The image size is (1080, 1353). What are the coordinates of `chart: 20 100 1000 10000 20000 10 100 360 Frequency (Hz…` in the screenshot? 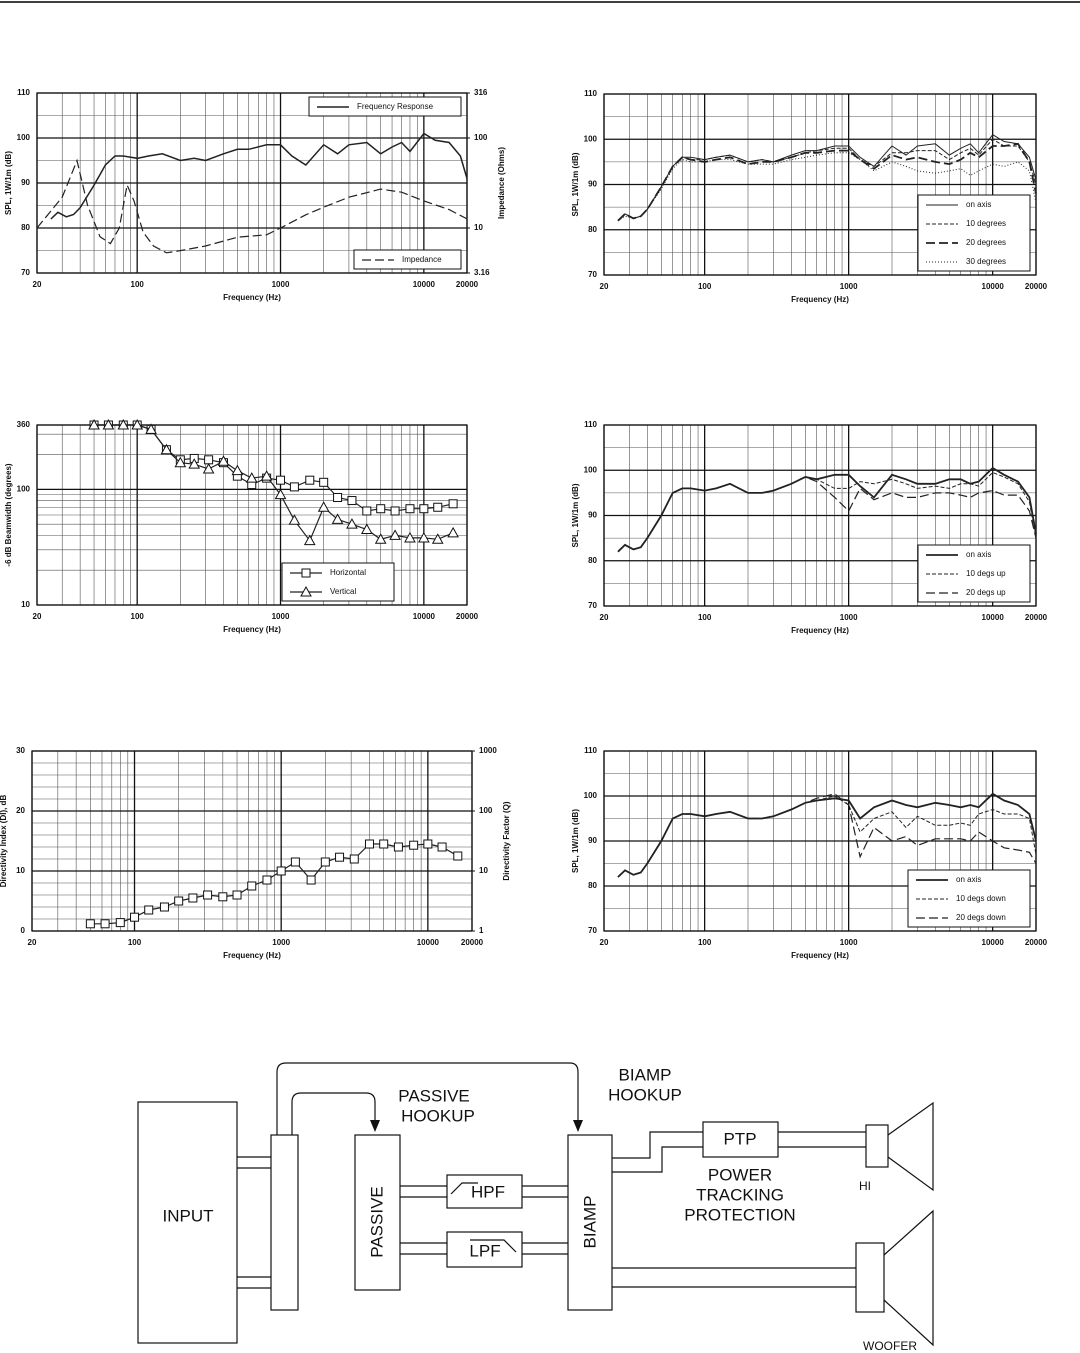 It's located at (241, 526).